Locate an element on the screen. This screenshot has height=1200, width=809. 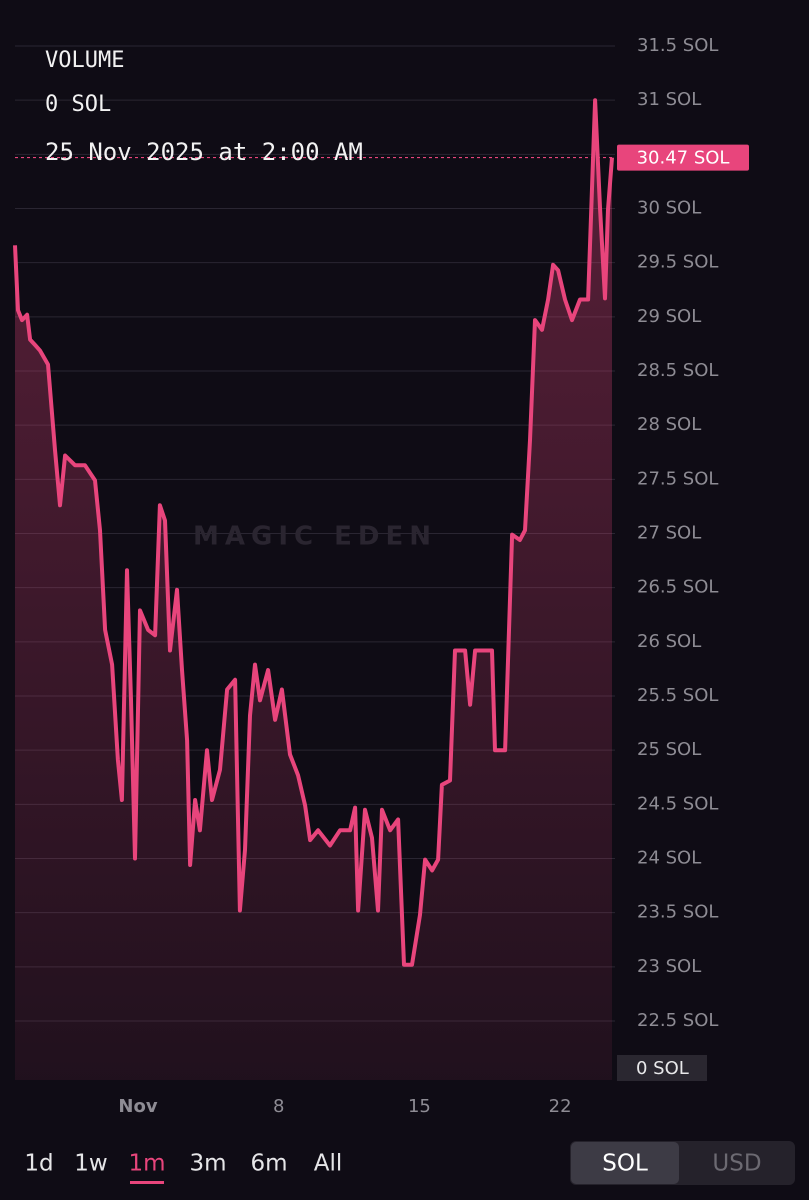
y-tick-label: 30 SOL is located at coordinates (669, 208).